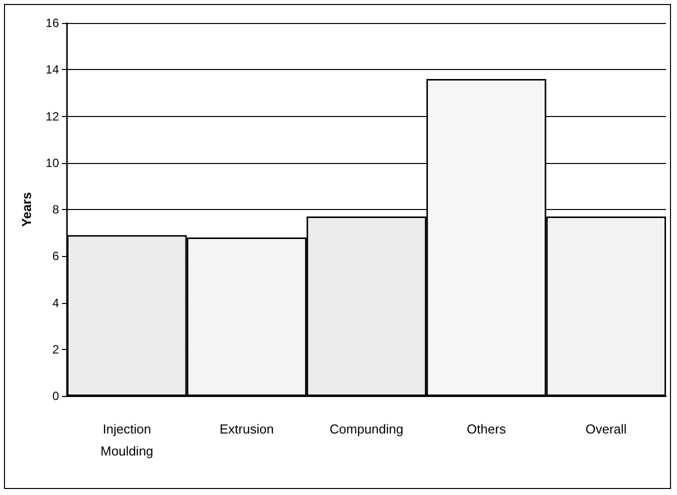 The height and width of the screenshot is (495, 677). Describe the element at coordinates (26, 209) in the screenshot. I see `y-axis-title: Years` at that location.